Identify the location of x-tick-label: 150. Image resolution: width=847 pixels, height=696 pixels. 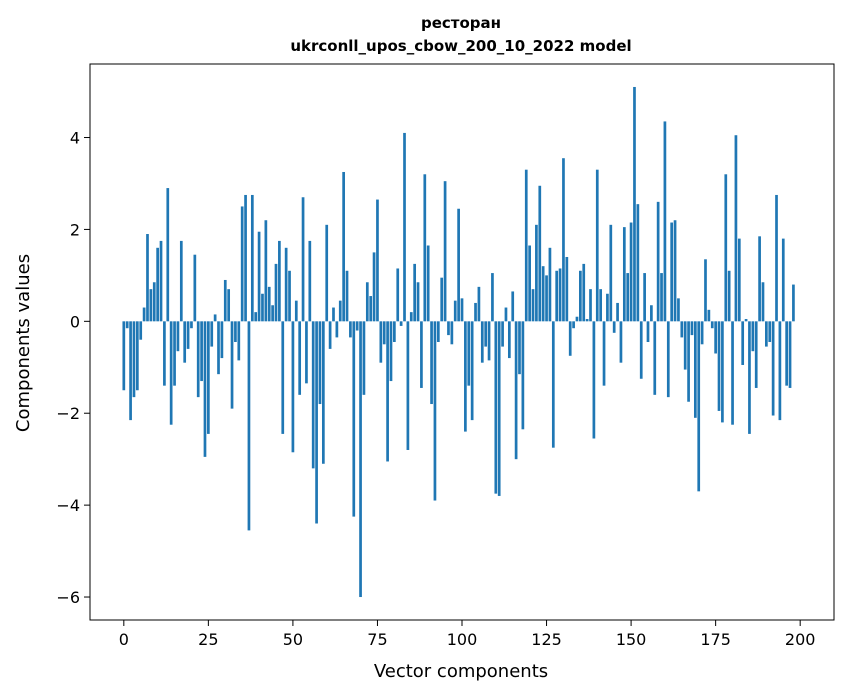
(631, 639).